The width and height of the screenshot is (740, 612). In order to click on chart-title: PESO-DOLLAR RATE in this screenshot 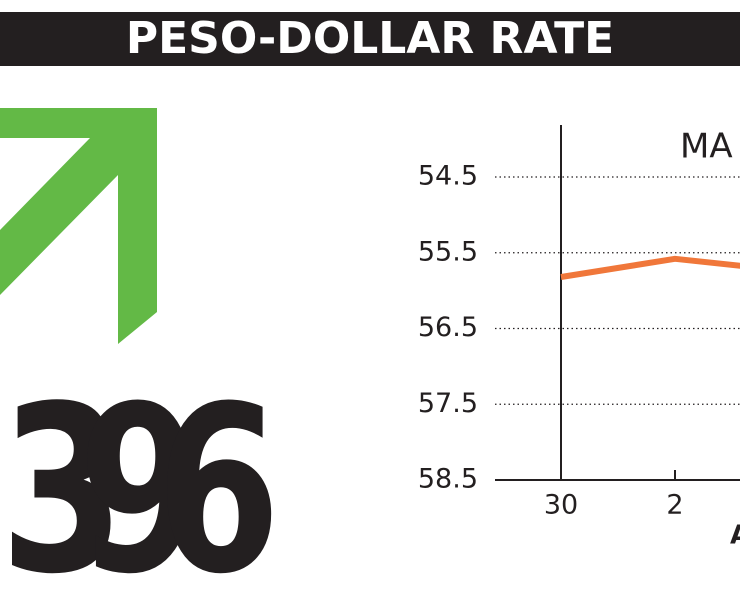, I will do `click(370, 38)`.